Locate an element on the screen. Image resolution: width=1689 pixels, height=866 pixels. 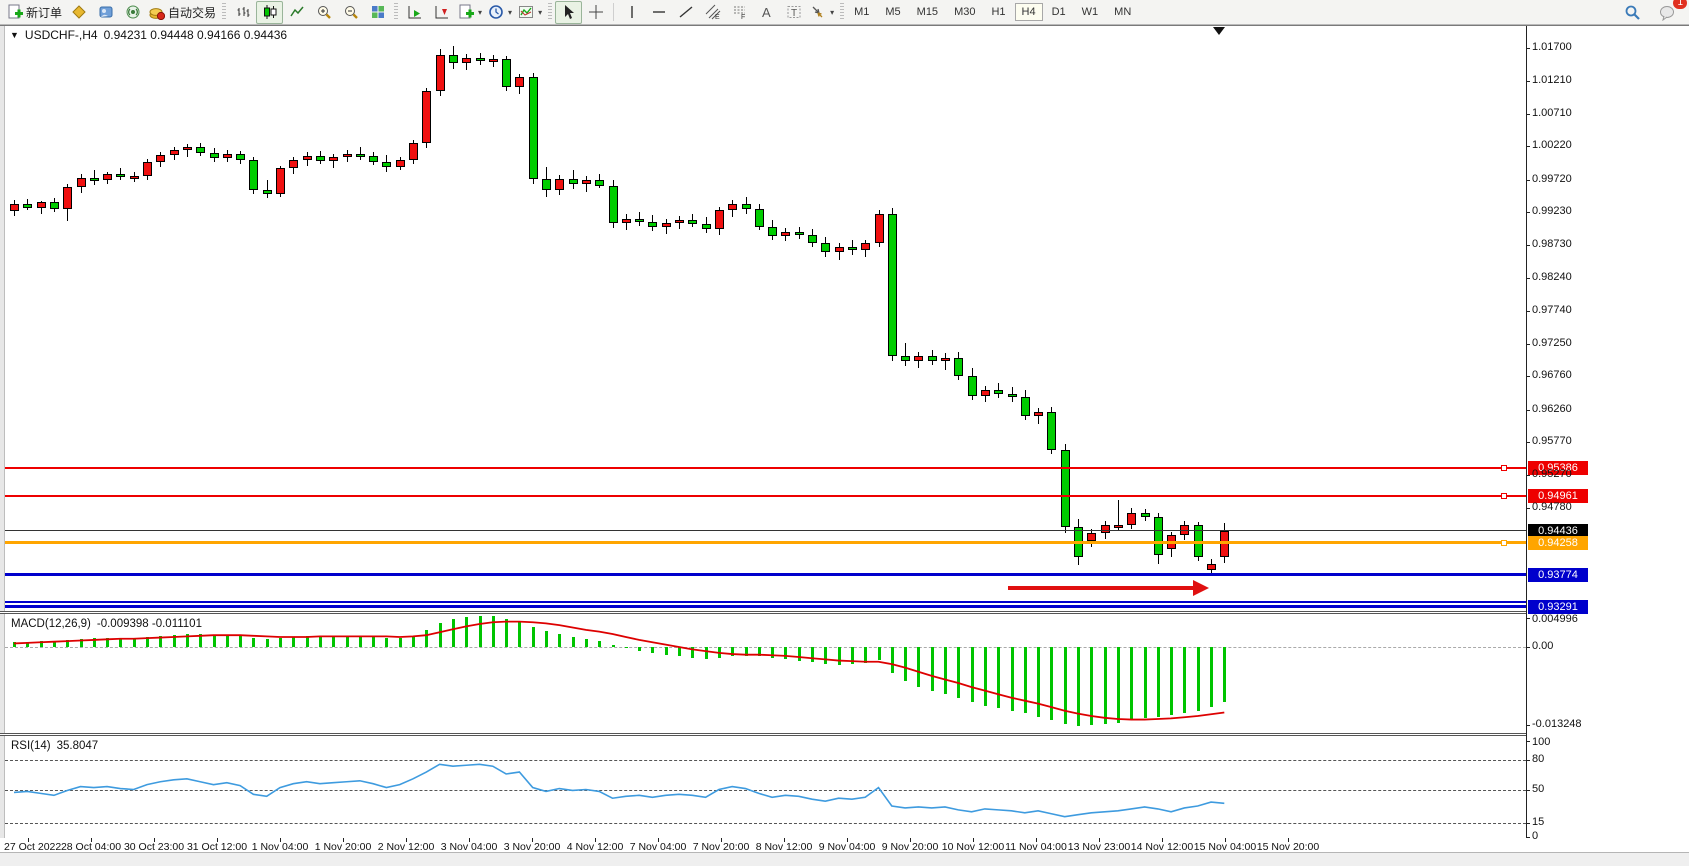
time-axis is located at coordinates (844, 845).